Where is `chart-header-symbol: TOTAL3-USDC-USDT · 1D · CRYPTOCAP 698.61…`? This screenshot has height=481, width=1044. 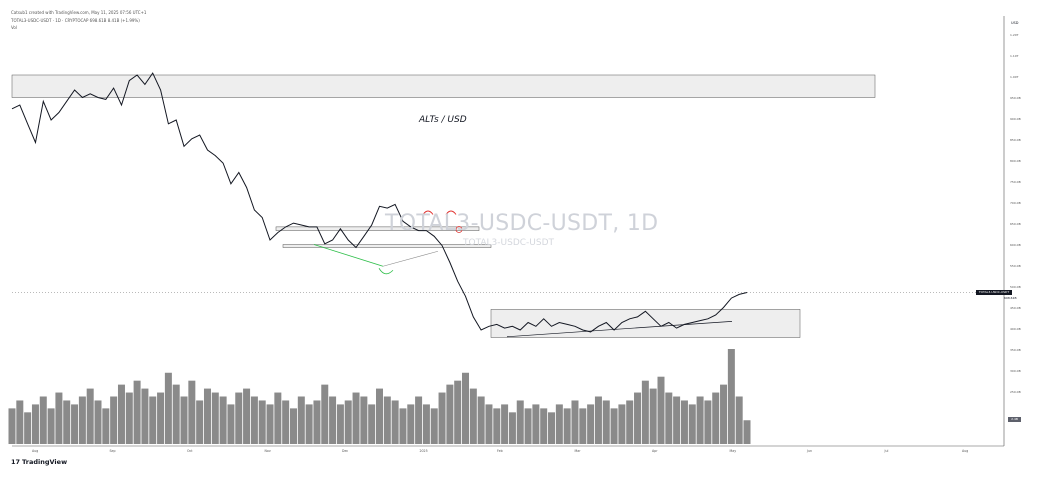 chart-header-symbol: TOTAL3-USDC-USDT · 1D · CRYPTOCAP 698.61… is located at coordinates (75, 20).